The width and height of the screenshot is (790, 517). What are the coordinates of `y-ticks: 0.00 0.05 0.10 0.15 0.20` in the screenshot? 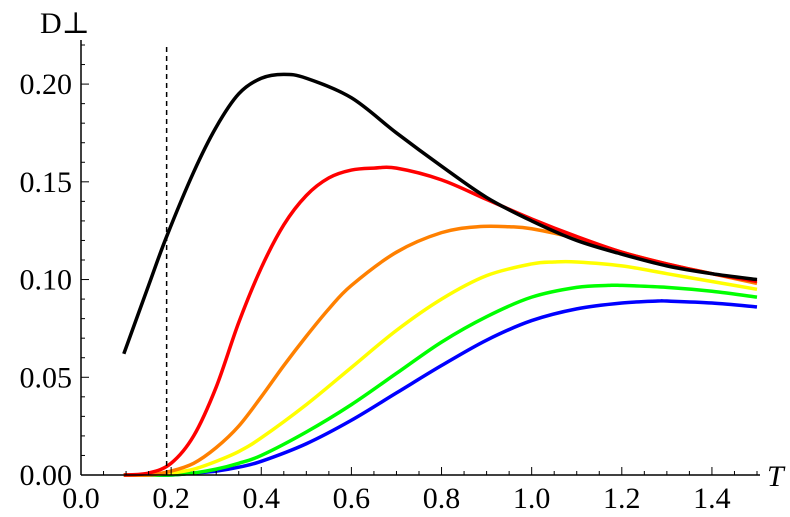 It's located at (54, 268).